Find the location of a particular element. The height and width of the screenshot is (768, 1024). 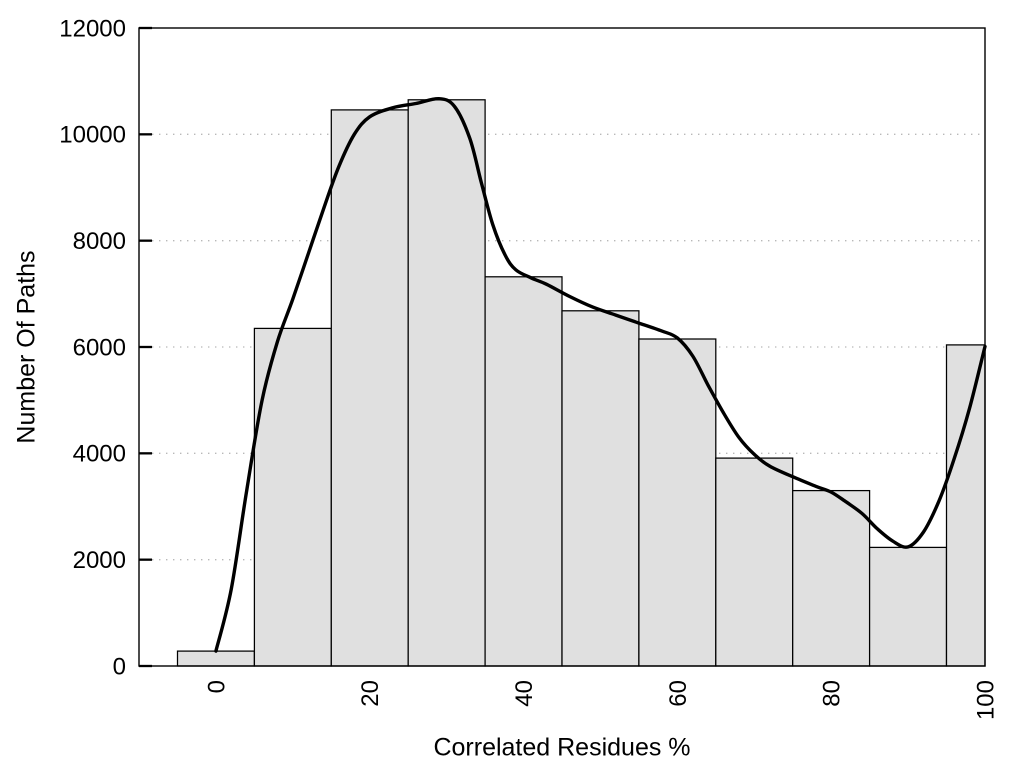

x-tick-label: 80 is located at coordinates (832, 693).